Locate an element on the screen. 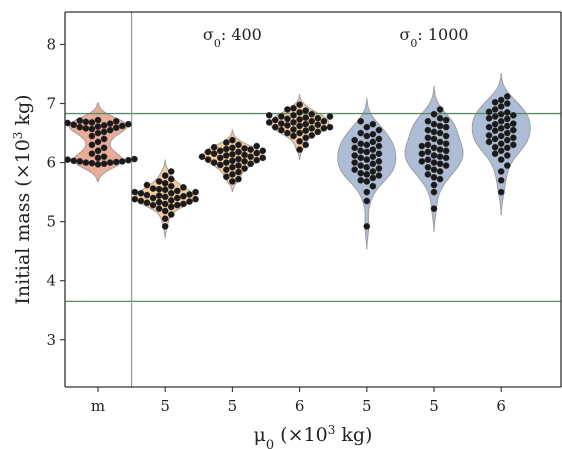 Image resolution: width=562 pixels, height=449 pixels. annotation-sub: 0 is located at coordinates (217, 42).